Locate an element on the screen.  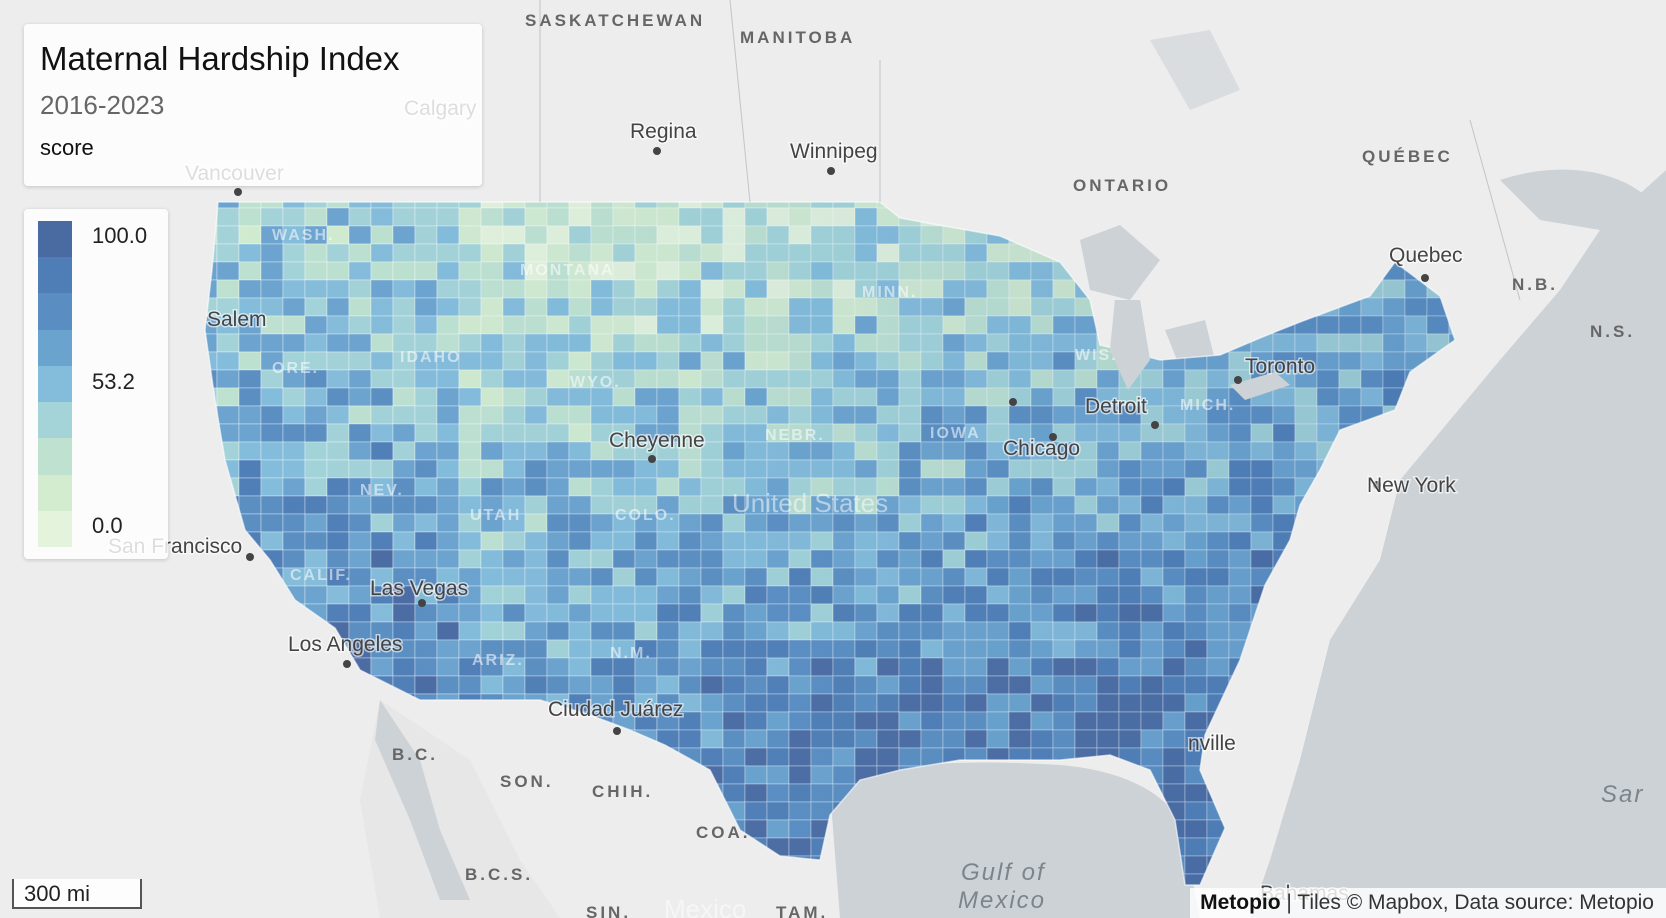
label-ciudad-juarez: Ciudad Juárez is located at coordinates (615, 709).